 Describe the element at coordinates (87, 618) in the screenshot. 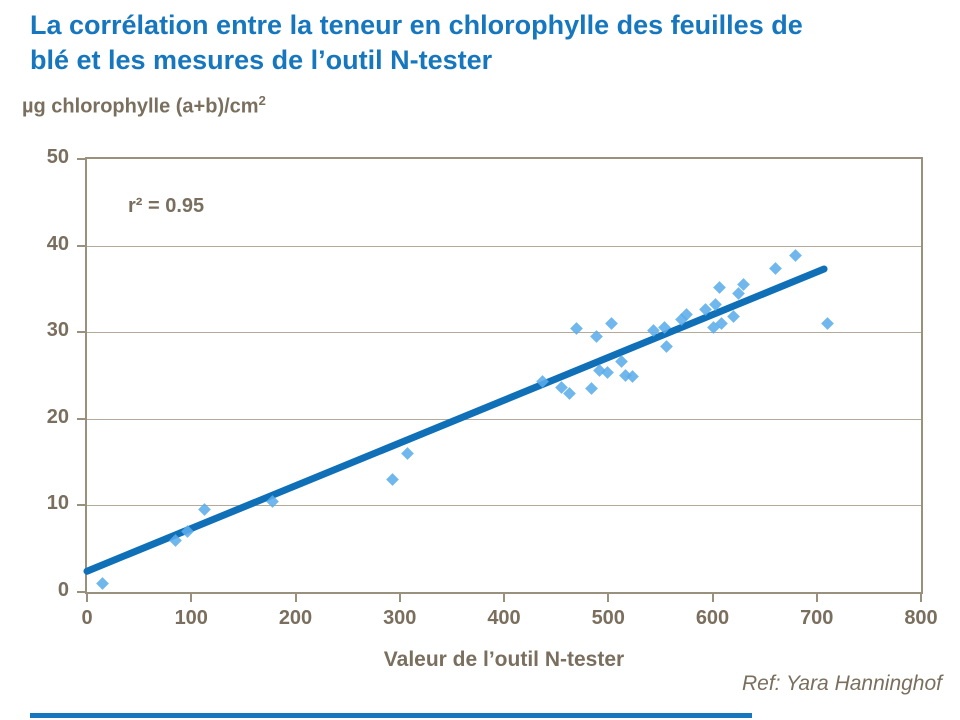

I see `x-tick-label: 0` at that location.